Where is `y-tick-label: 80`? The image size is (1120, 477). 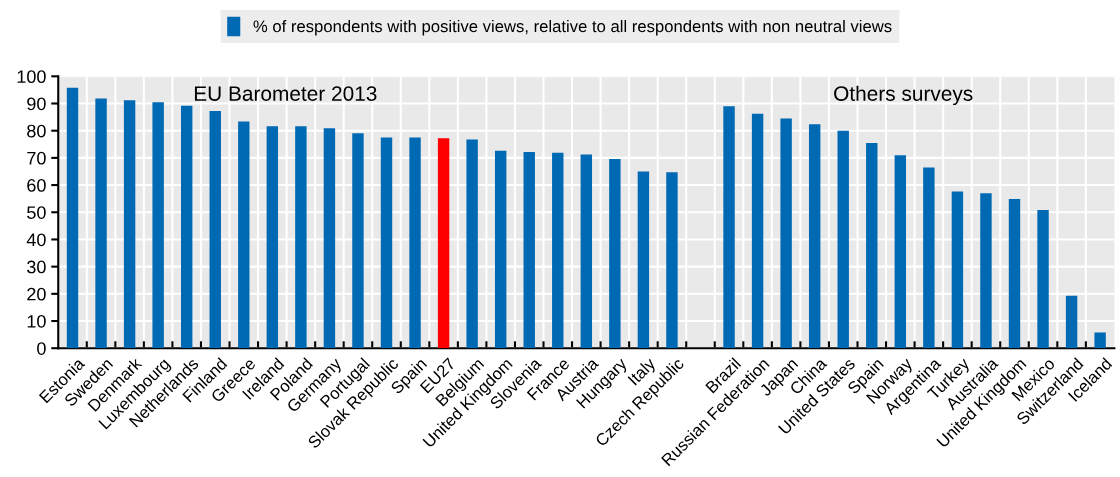 y-tick-label: 80 is located at coordinates (36, 131).